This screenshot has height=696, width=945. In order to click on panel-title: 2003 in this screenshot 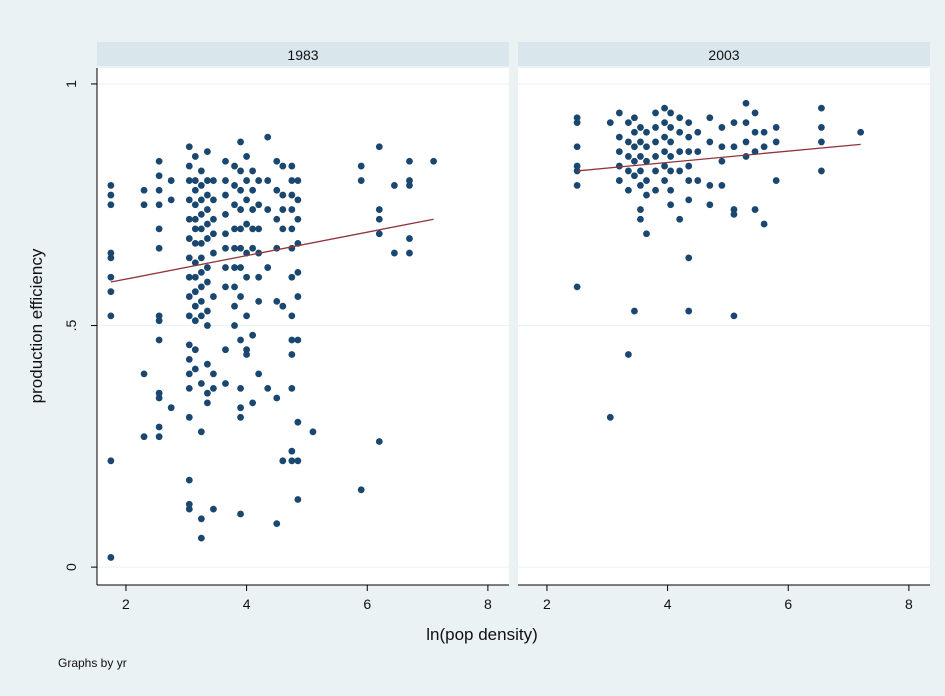, I will do `click(723, 55)`.